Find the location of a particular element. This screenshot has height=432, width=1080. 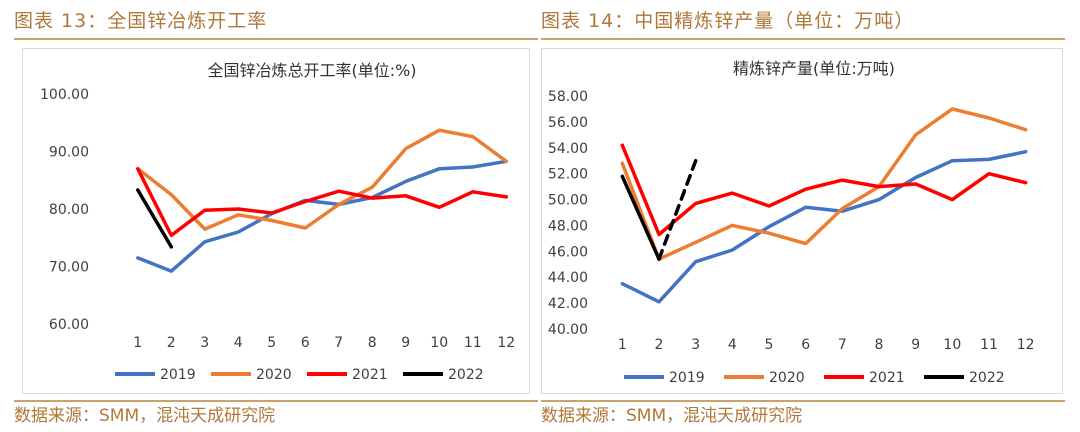

y-tick-label: 46.00 is located at coordinates (568, 252).